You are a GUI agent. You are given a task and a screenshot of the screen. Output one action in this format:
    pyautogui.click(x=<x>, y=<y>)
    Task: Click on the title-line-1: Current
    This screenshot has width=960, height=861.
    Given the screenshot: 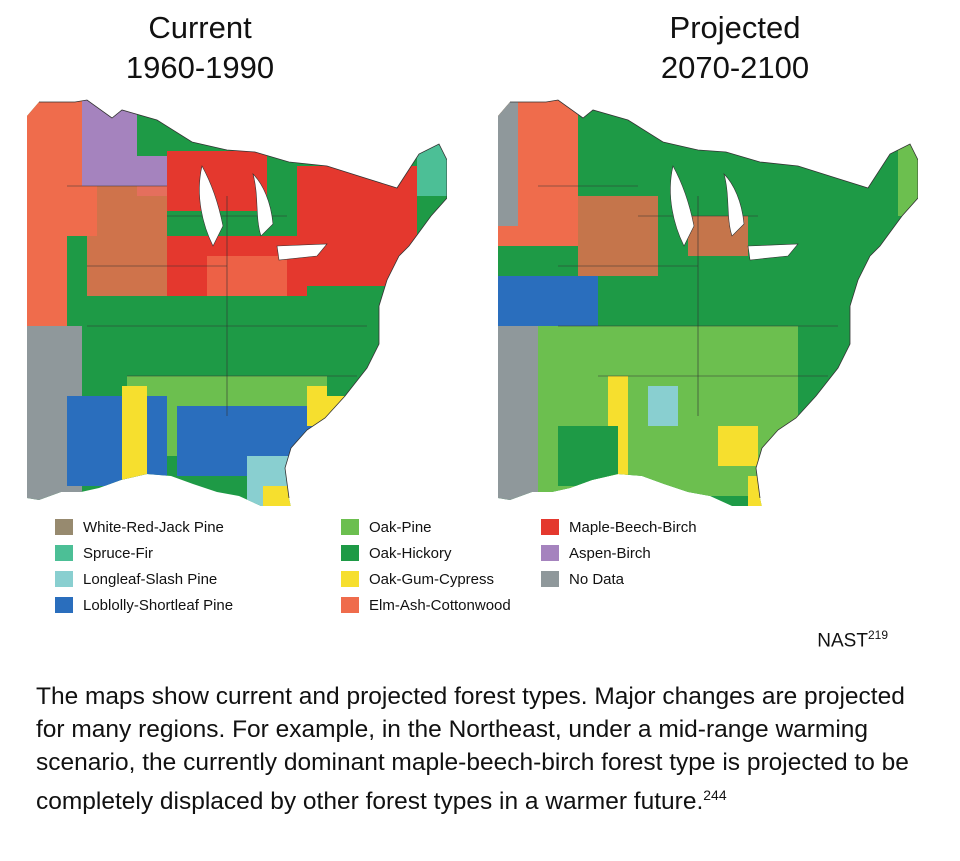 What is the action you would take?
    pyautogui.click(x=200, y=27)
    